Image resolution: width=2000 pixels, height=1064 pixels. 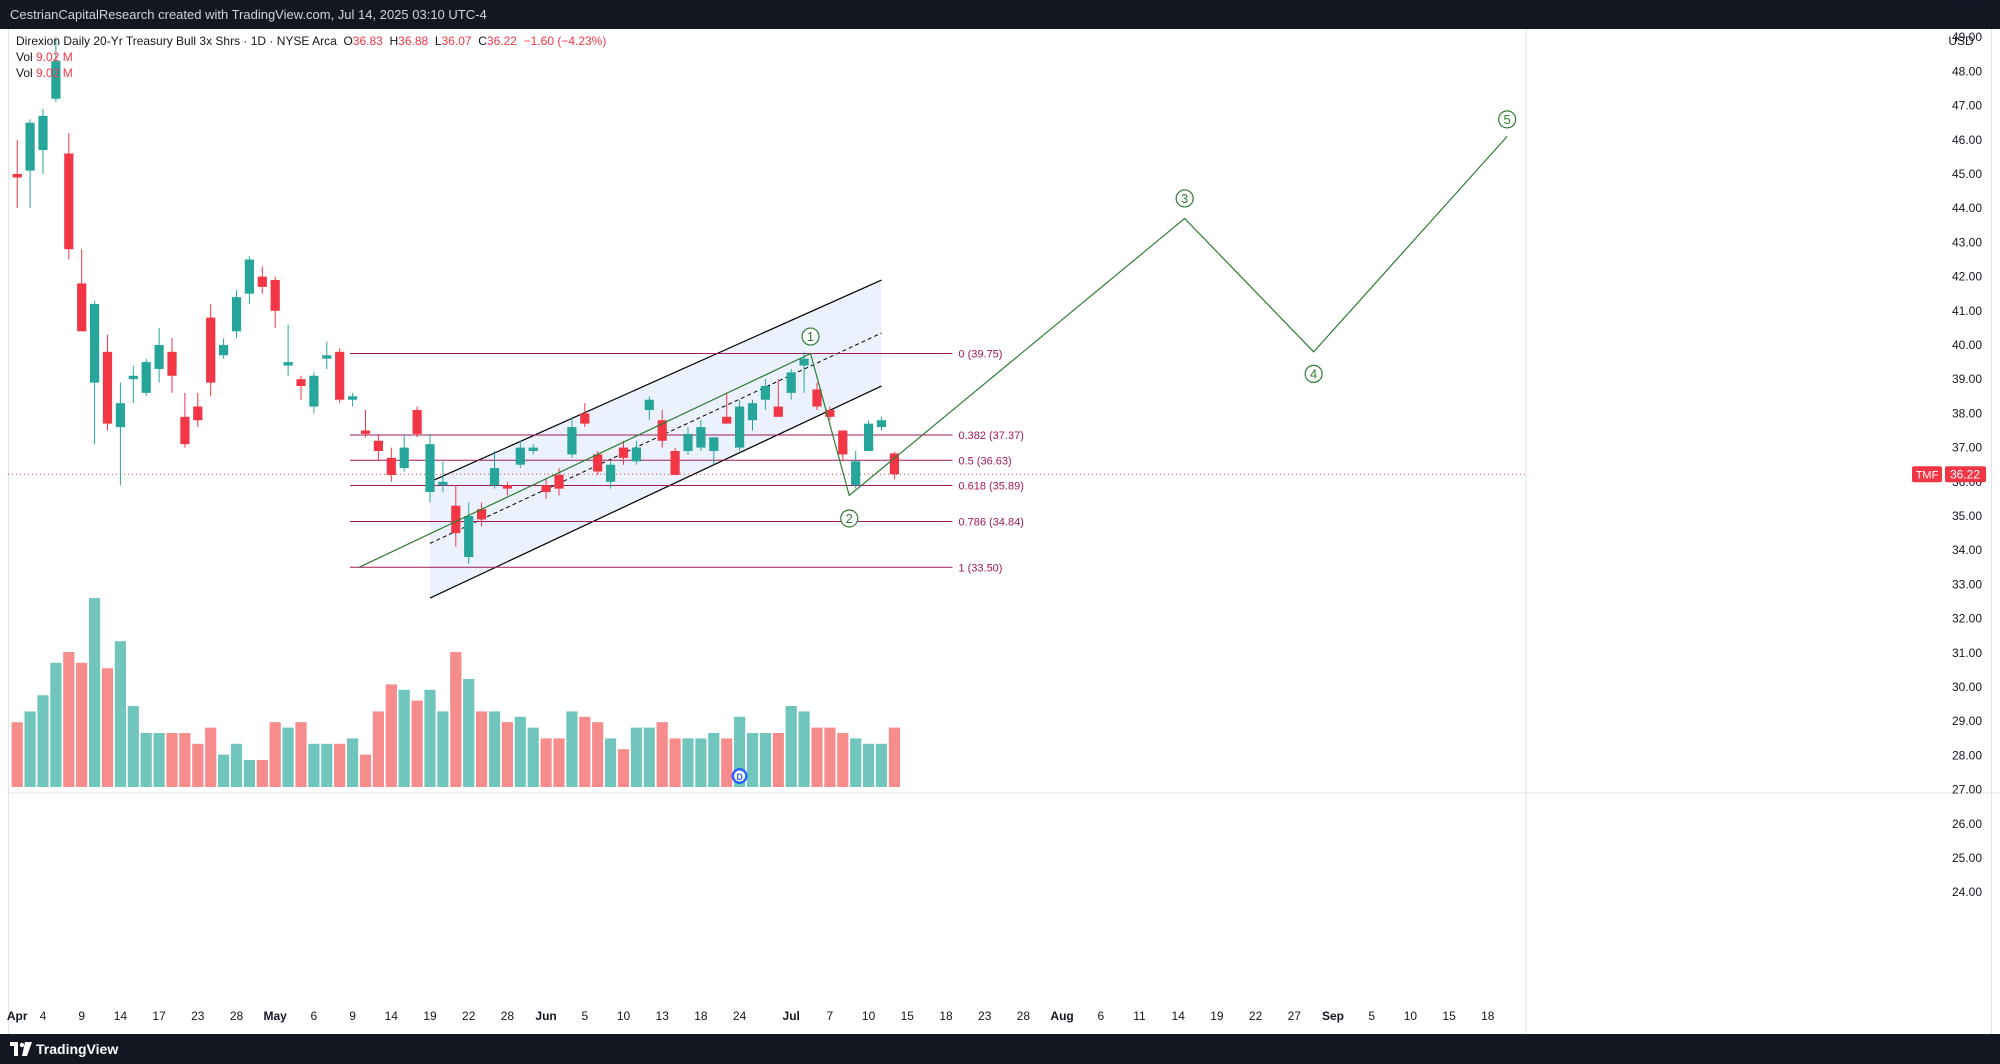 What do you see at coordinates (1927, 475) in the screenshot?
I see `ticker-tag: TMF` at bounding box center [1927, 475].